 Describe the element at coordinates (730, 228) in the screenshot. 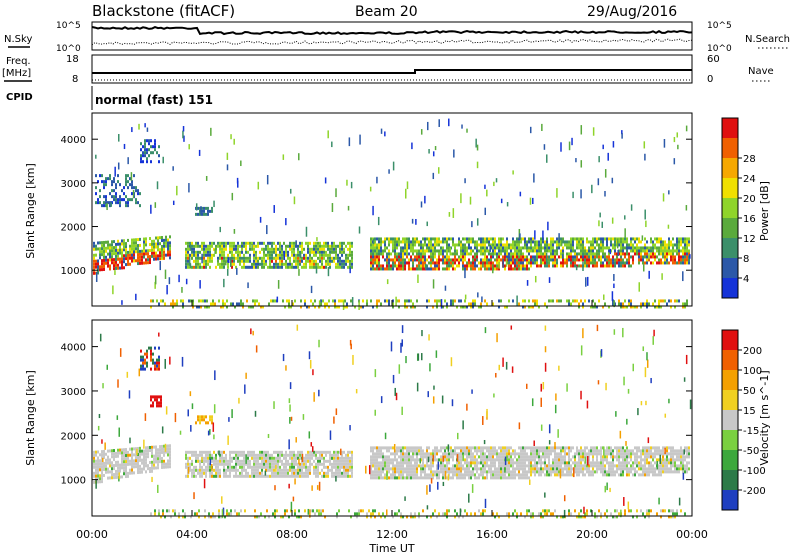

I see `colorbar-swatch` at that location.